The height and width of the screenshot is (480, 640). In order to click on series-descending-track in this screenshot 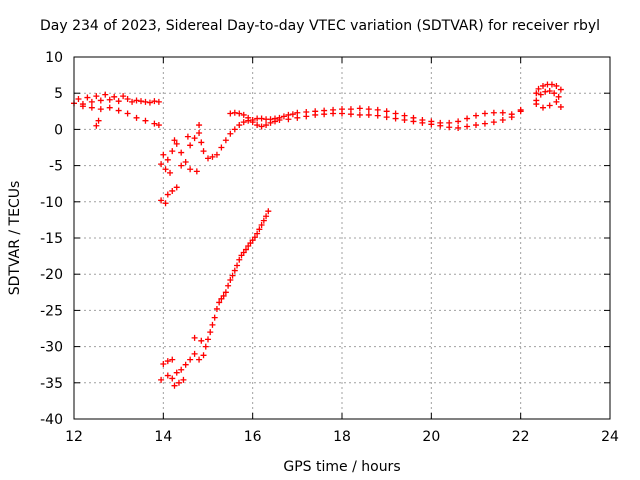, I will do `click(215, 298)`.